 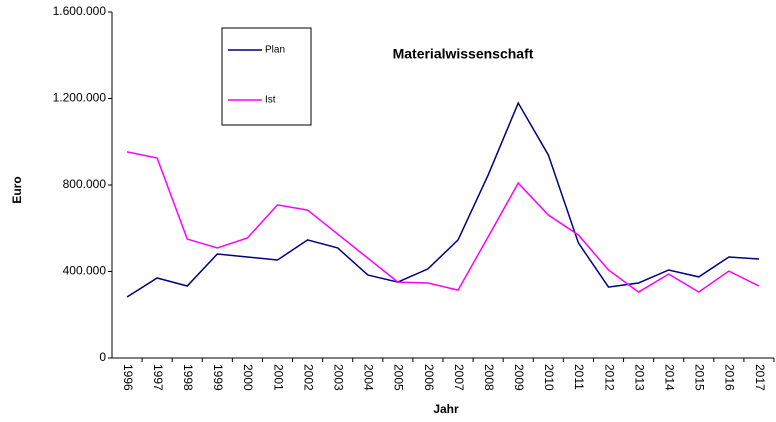 What do you see at coordinates (760, 377) in the screenshot?
I see `x-tick-label: 2017` at bounding box center [760, 377].